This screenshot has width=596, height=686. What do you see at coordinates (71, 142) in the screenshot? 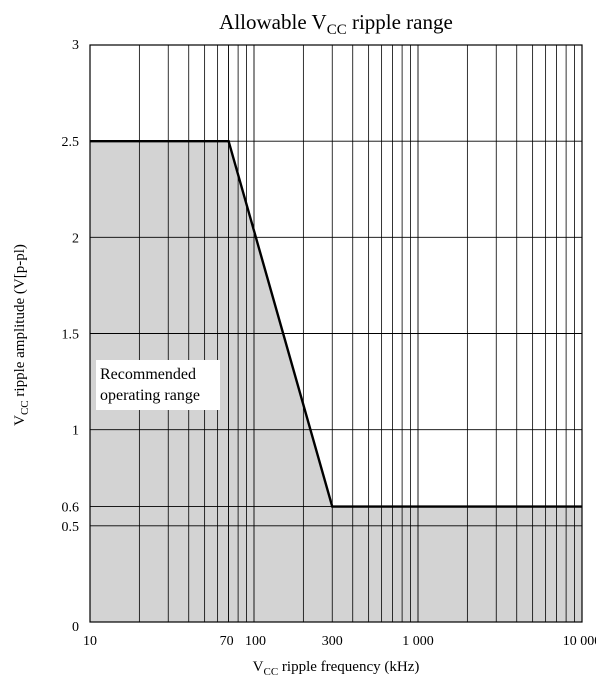
I see `y-tick-label: 2.5` at bounding box center [71, 142].